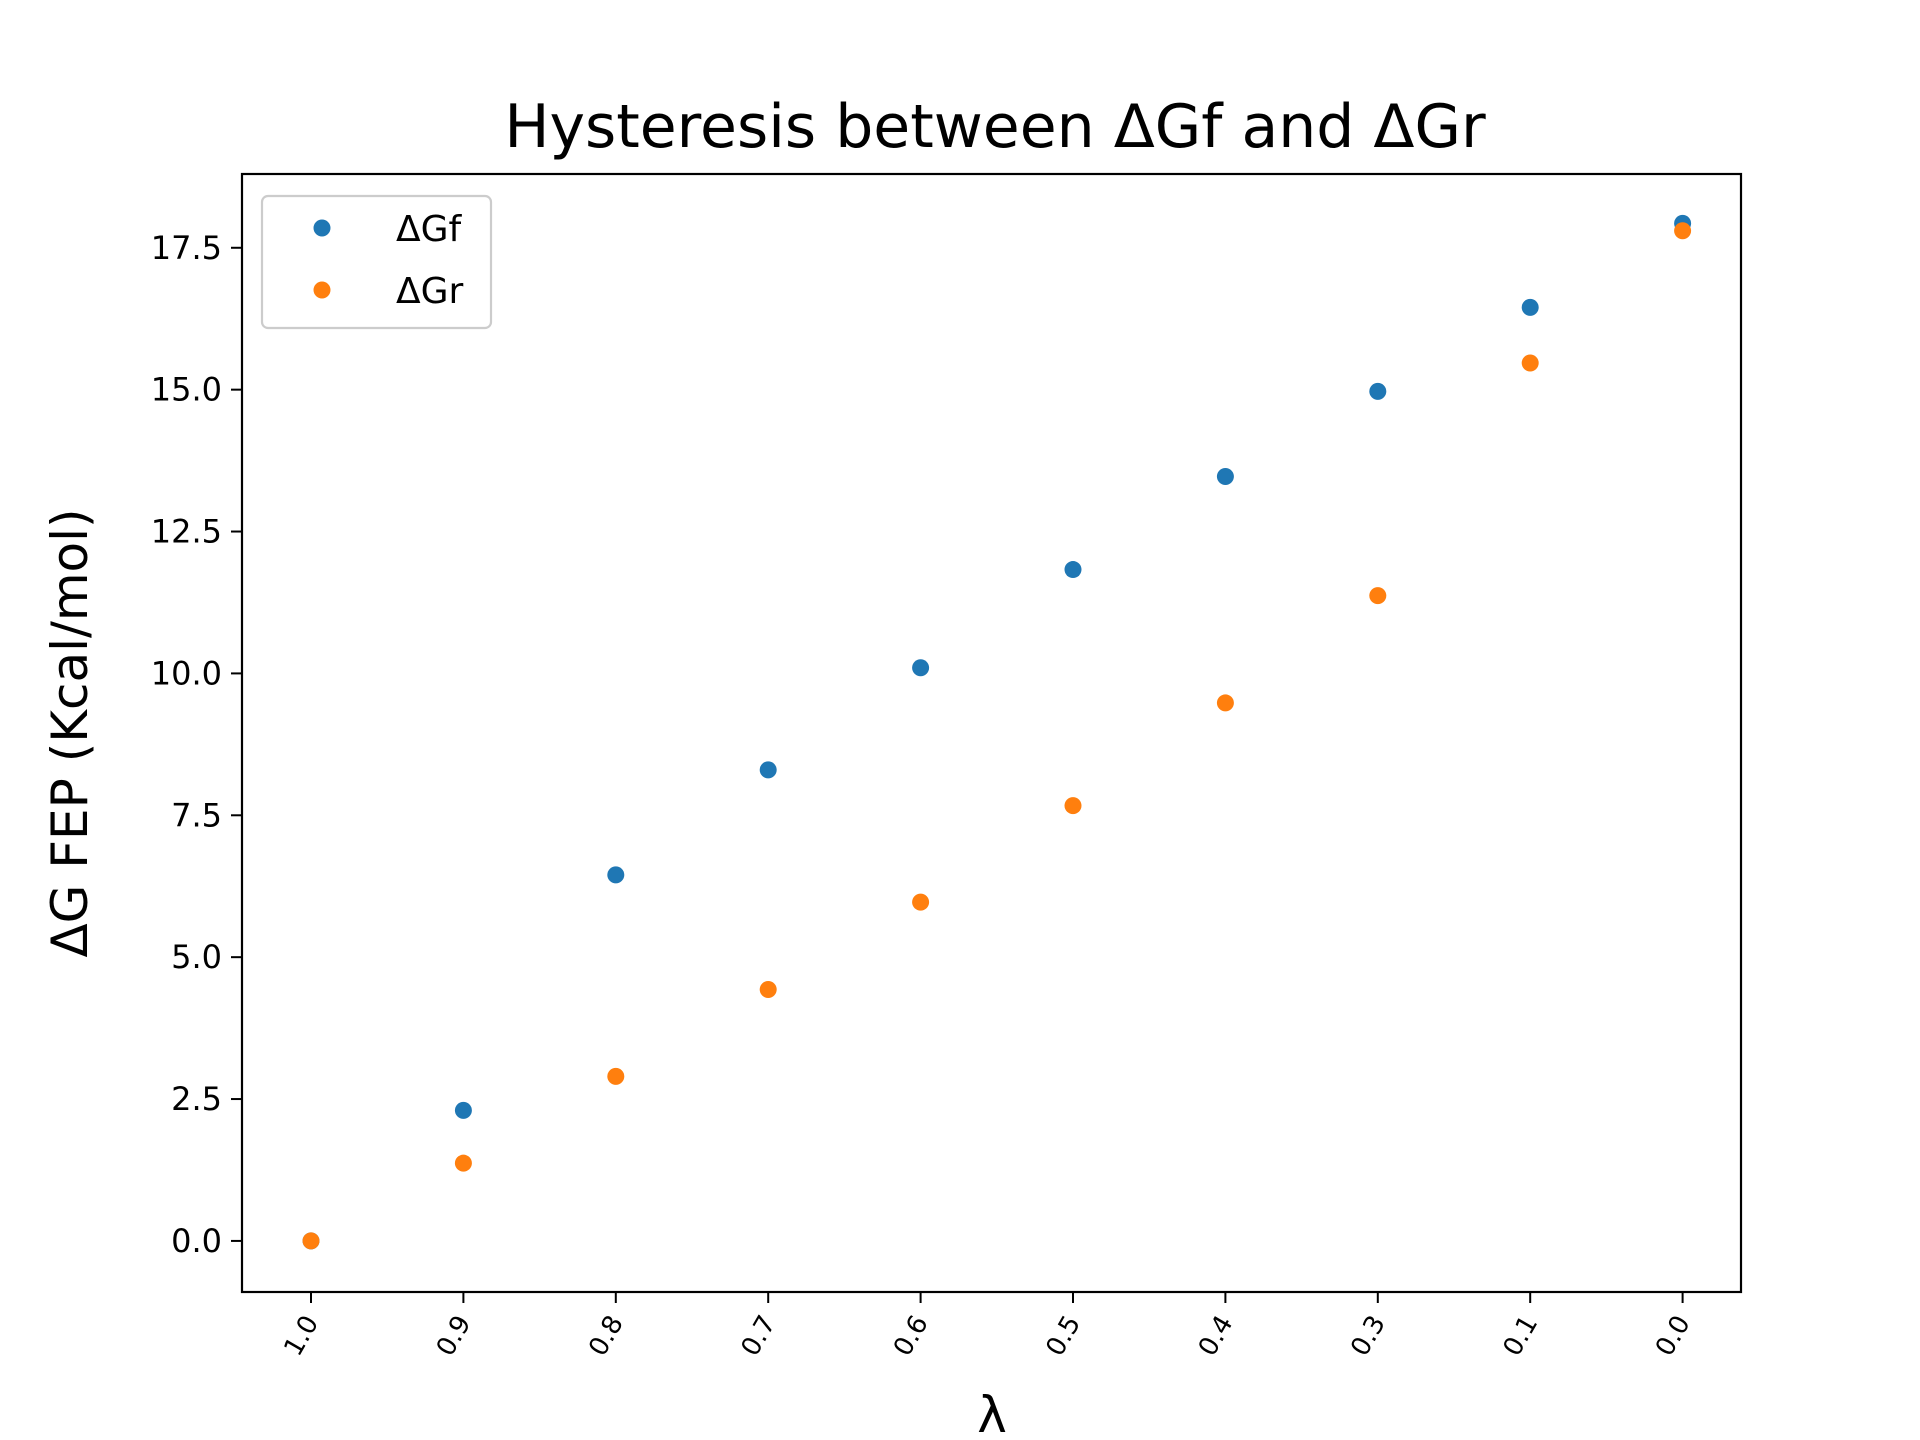 This screenshot has height=1440, width=1920. I want to click on legend-label-dgr: ΔGr, so click(430, 291).